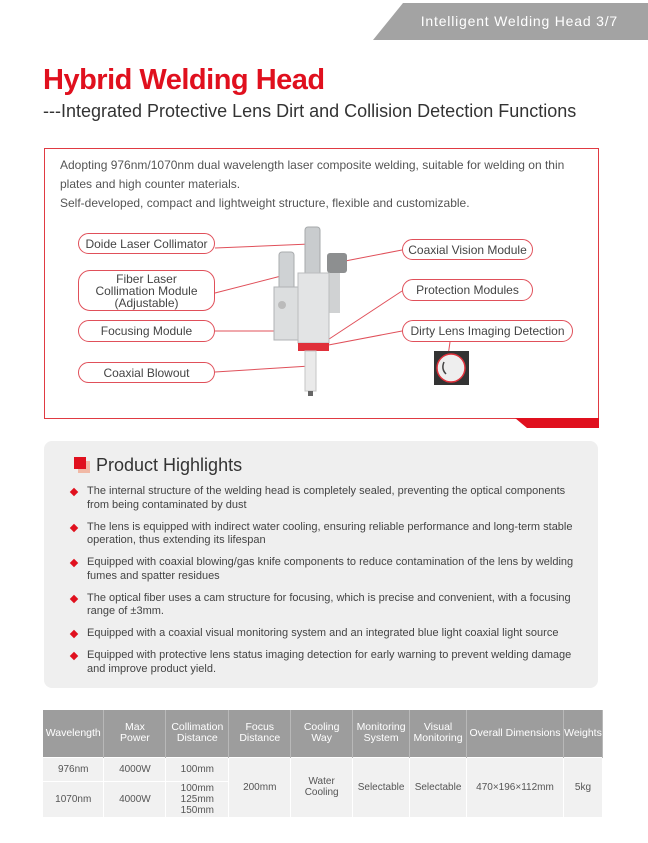 The width and height of the screenshot is (648, 843). I want to click on table-row: 1070nm 4000W 100mm 125mm 150mm, so click(323, 798).